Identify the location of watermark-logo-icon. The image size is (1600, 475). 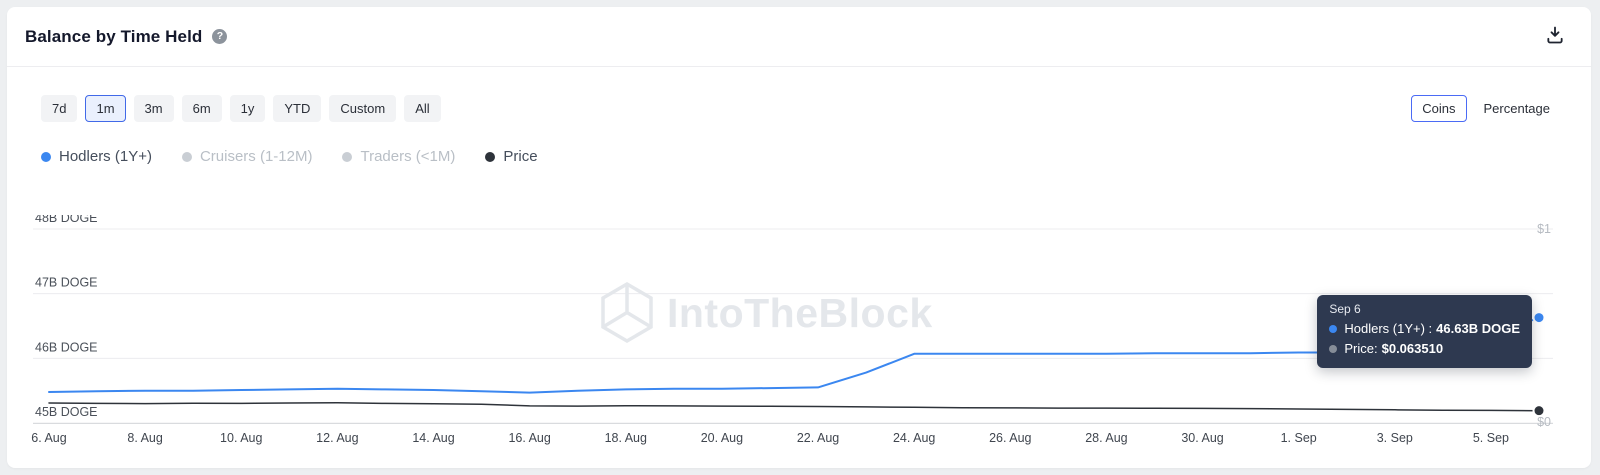
(627, 312).